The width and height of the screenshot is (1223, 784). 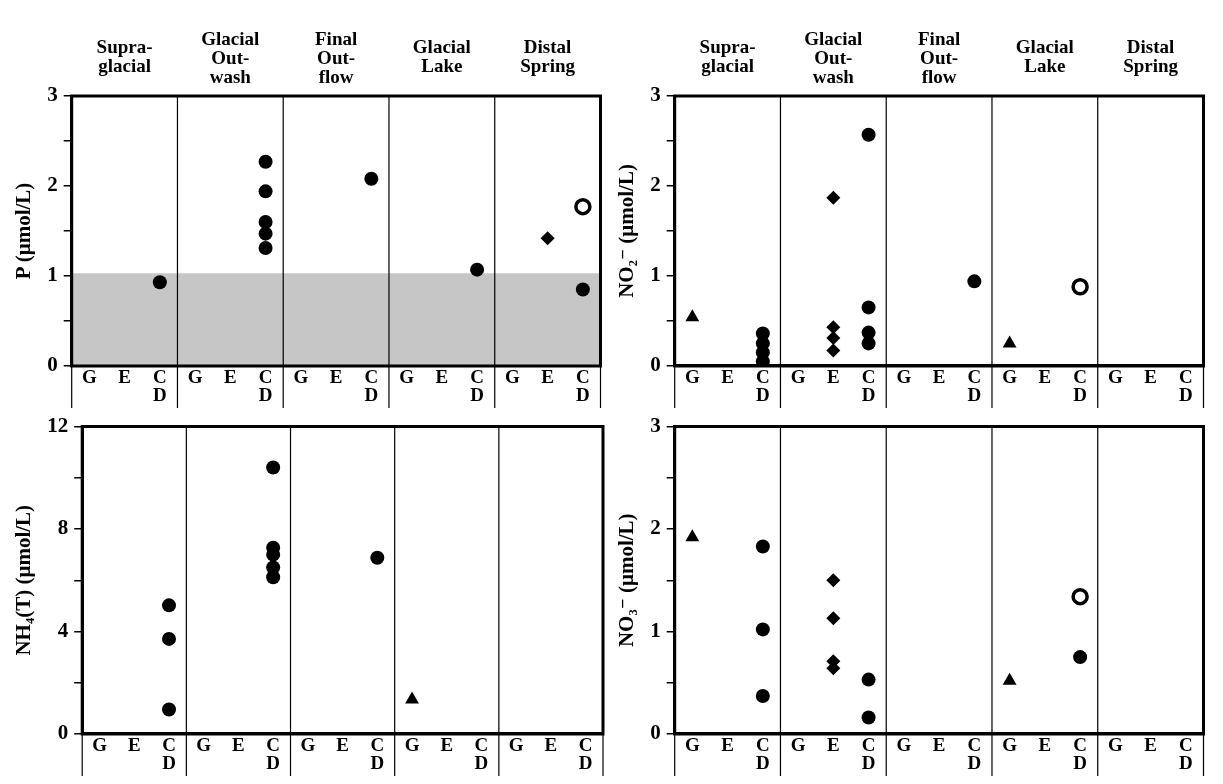 I want to click on y-axis-title: NO₃⁻ (μmol/L), so click(x=626, y=580).